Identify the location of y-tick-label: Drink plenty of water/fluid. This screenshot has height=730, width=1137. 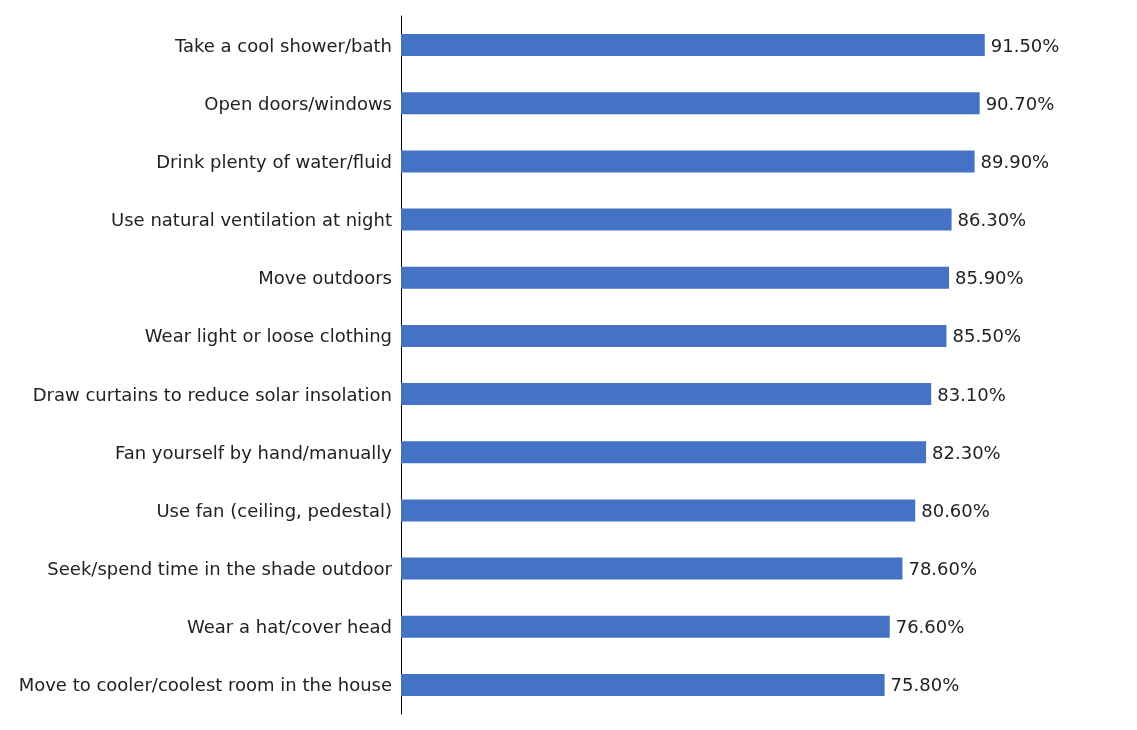
(274, 161).